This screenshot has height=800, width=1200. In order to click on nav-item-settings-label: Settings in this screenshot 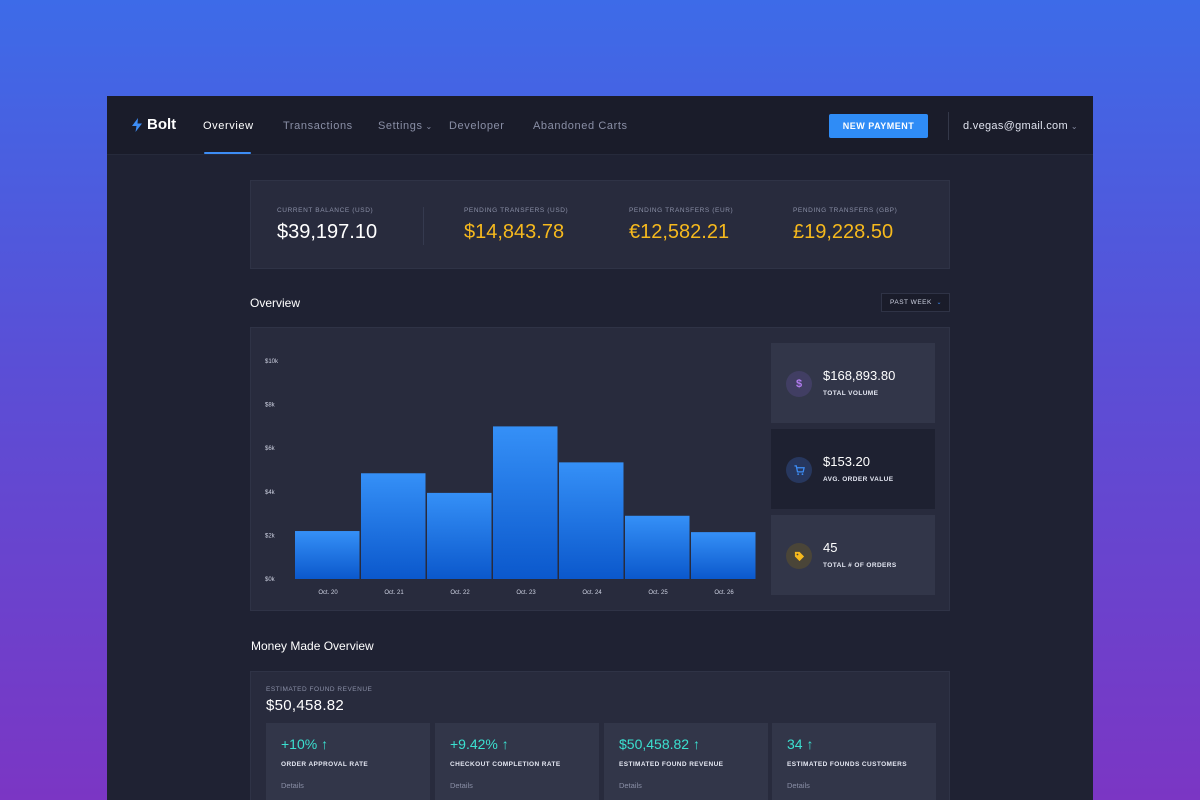, I will do `click(400, 126)`.